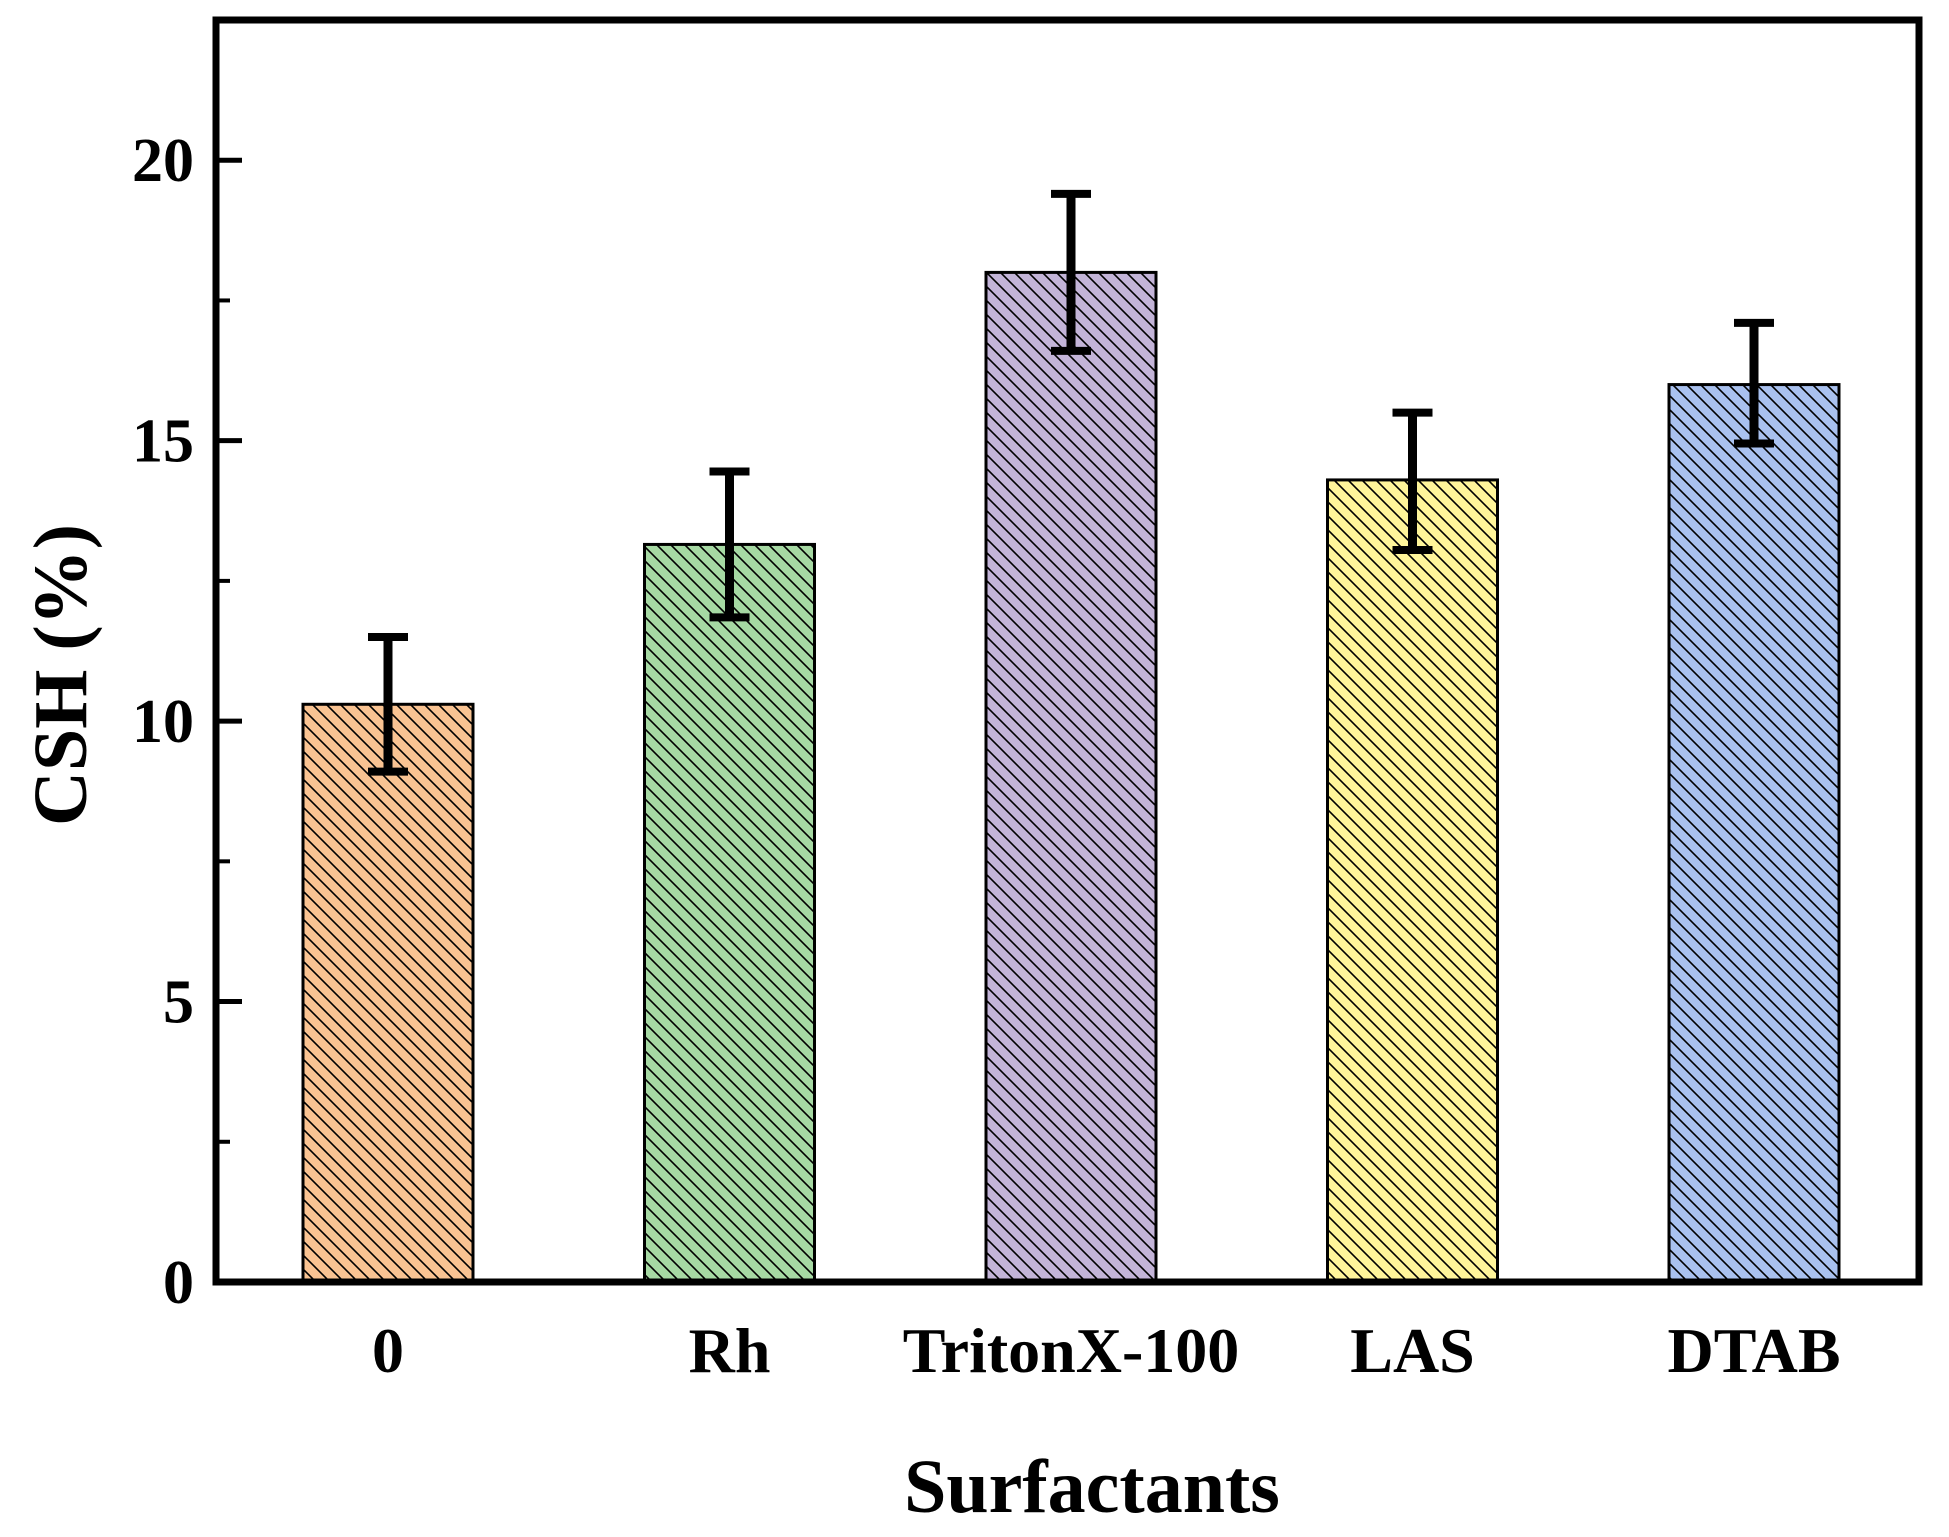 The width and height of the screenshot is (1949, 1537). Describe the element at coordinates (388, 1350) in the screenshot. I see `x-tick-label: 0` at that location.